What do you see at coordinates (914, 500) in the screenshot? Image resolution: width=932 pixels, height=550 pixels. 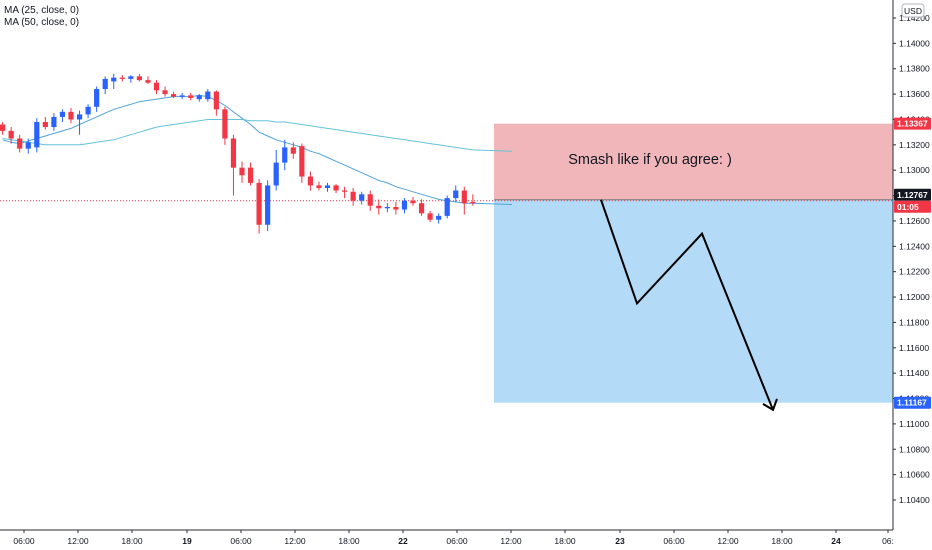 I see `price-tick-label: 1.10400` at bounding box center [914, 500].